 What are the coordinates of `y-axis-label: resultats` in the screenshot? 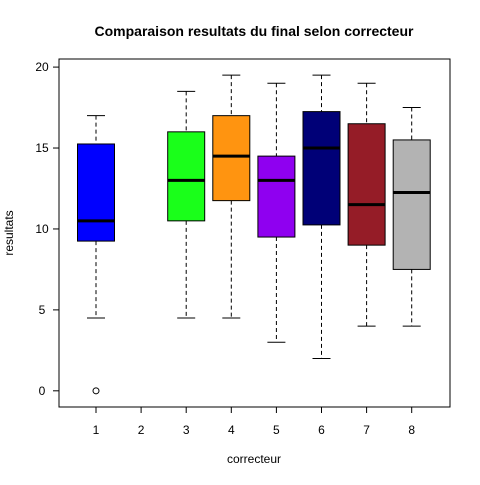 It's located at (9, 232).